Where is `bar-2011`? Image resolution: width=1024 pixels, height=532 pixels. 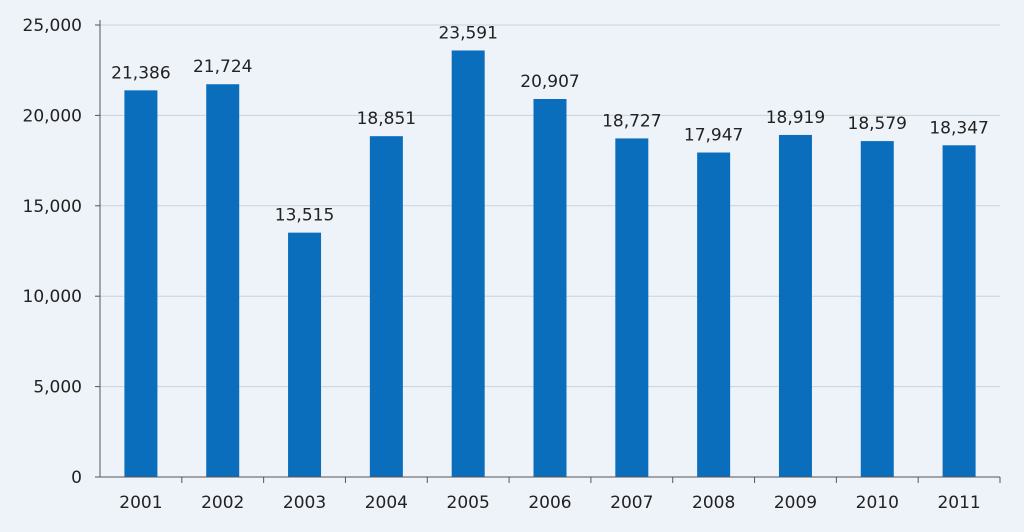
bar-2011 is located at coordinates (959, 311).